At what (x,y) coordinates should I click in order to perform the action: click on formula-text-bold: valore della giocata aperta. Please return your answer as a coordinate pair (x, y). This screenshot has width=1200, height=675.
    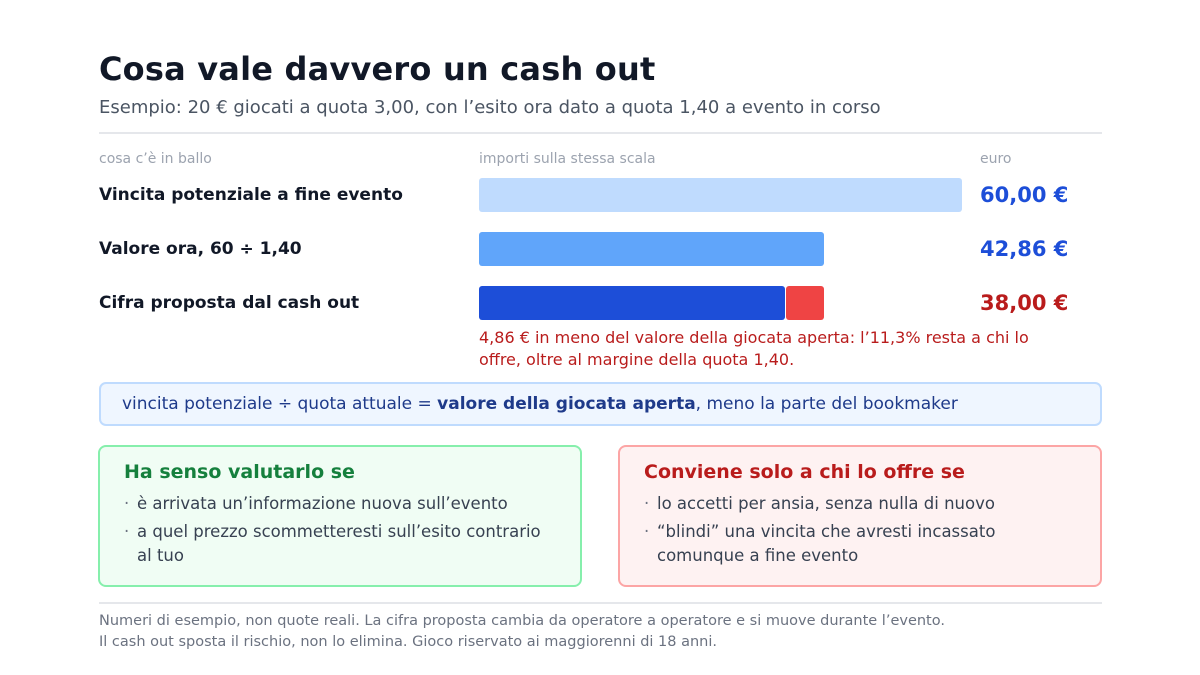
    Looking at the image, I should click on (566, 404).